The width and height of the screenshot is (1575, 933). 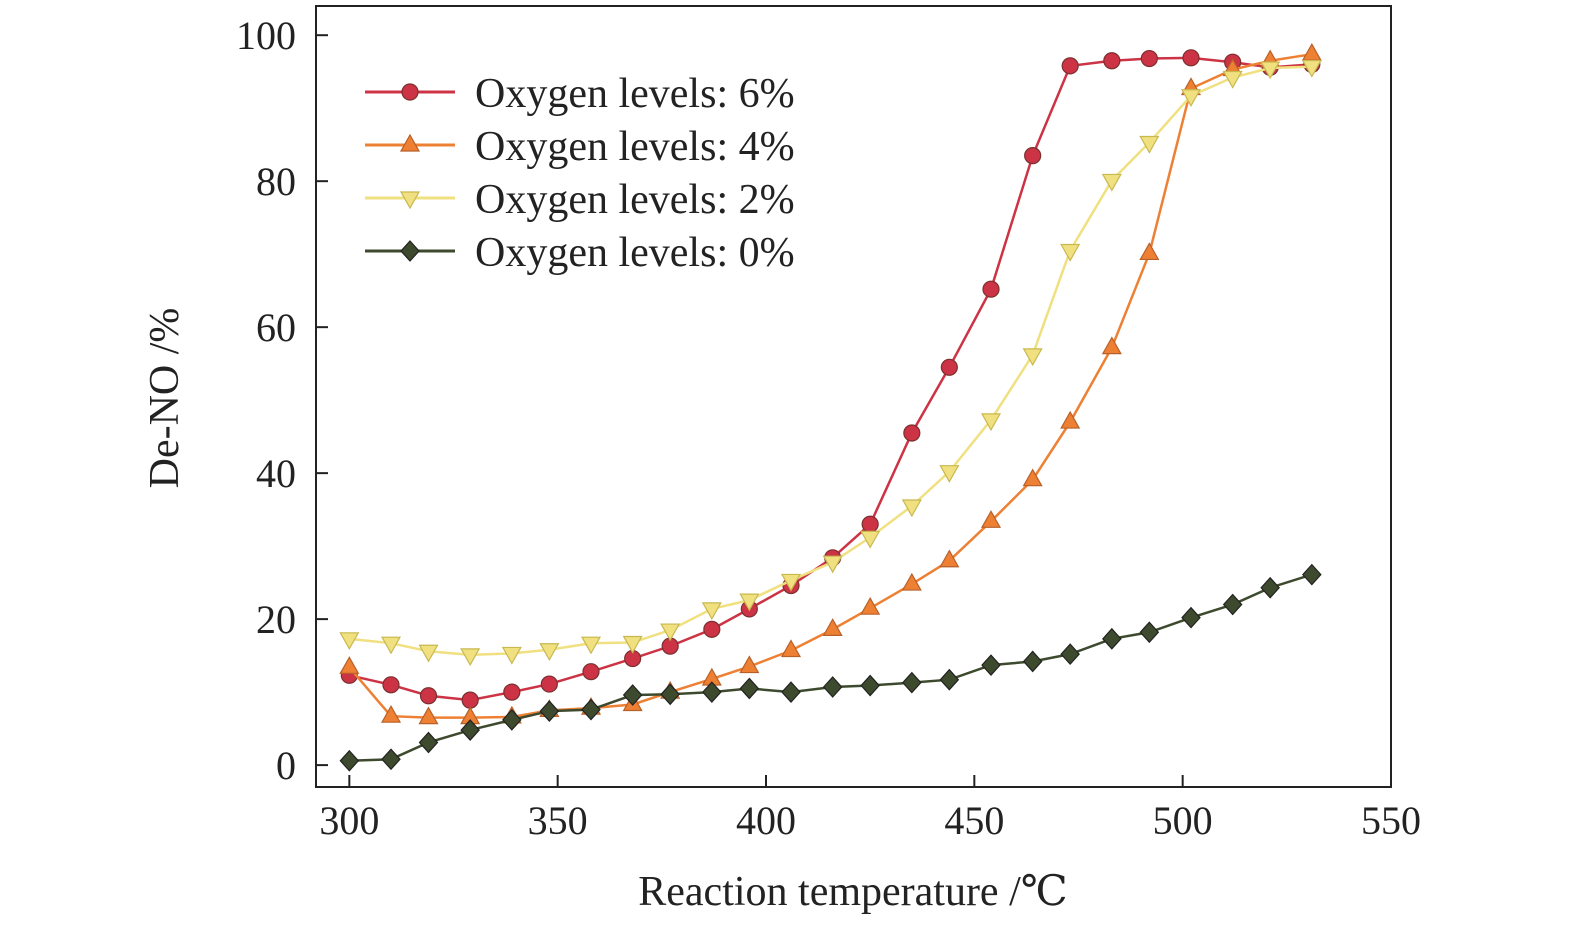 What do you see at coordinates (276, 473) in the screenshot?
I see `y-tick-label: 40` at bounding box center [276, 473].